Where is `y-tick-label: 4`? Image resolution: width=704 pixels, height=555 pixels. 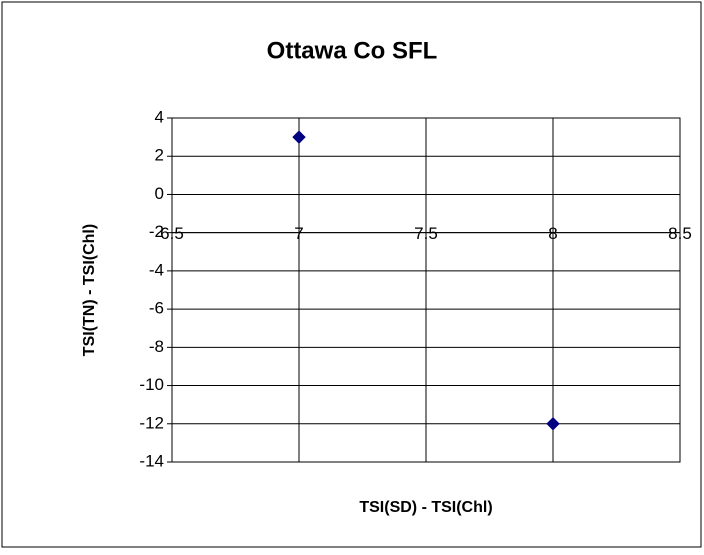 y-tick-label: 4 is located at coordinates (159, 116).